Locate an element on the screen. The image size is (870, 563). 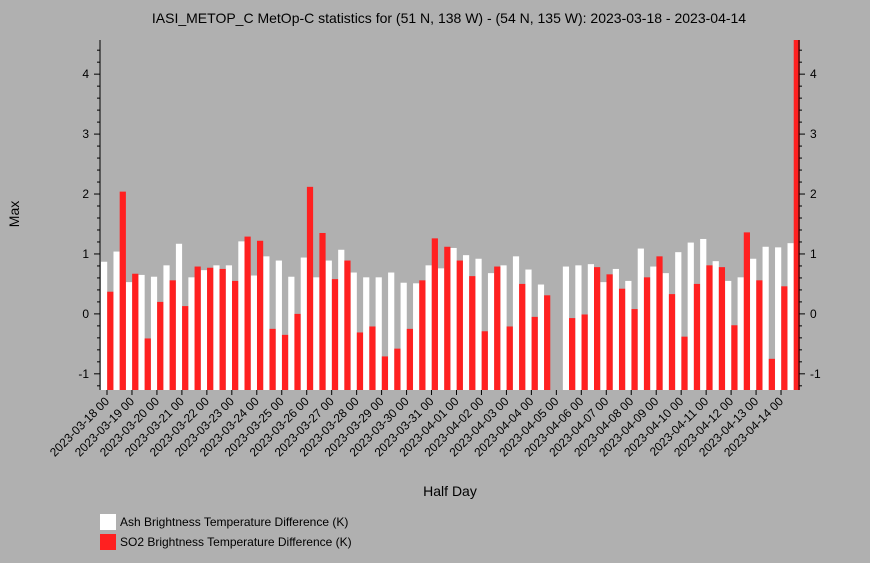
y-tick-label-right: 0 is located at coordinates (813, 314).